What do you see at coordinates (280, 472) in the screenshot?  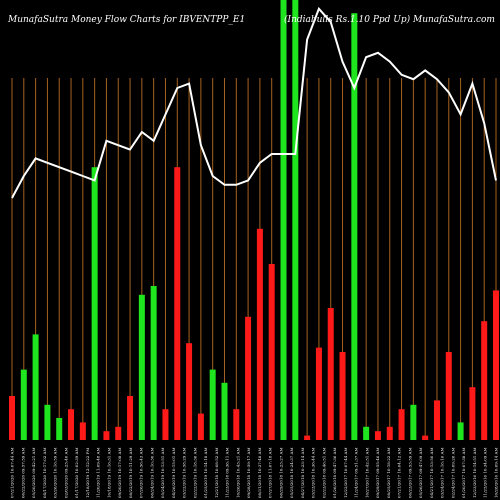 I see `x-tick-label: 06/29/2018 10:23:27 AM` at bounding box center [280, 472].